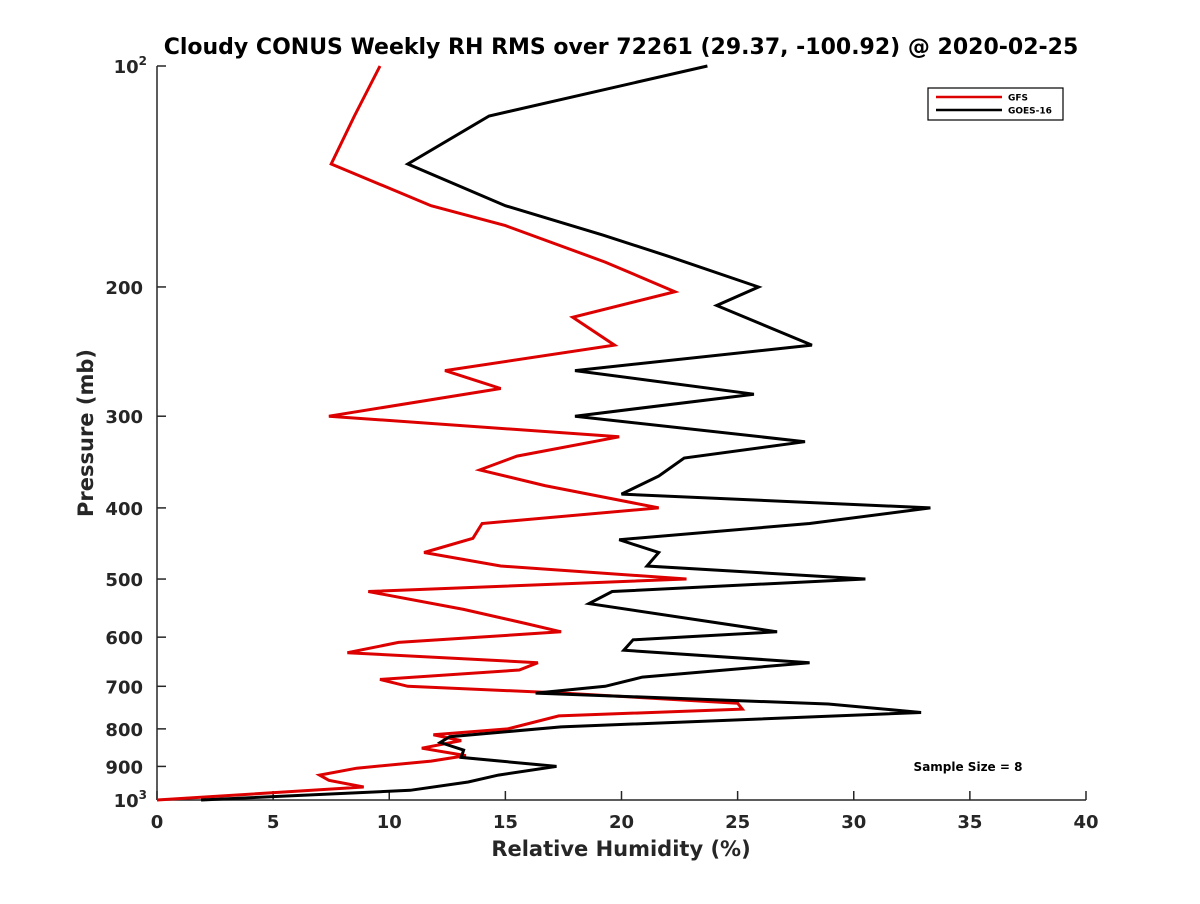  I want to click on x-tick-label: 20, so click(621, 822).